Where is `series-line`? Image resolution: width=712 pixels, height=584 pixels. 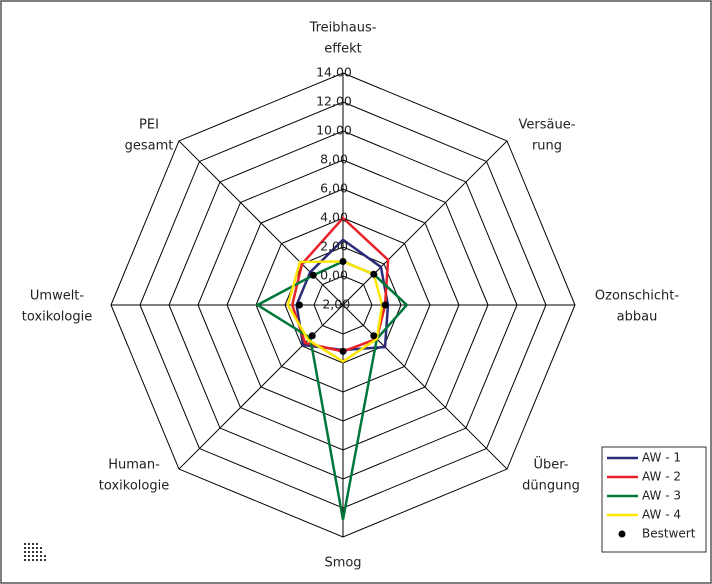
series-line is located at coordinates (335, 312).